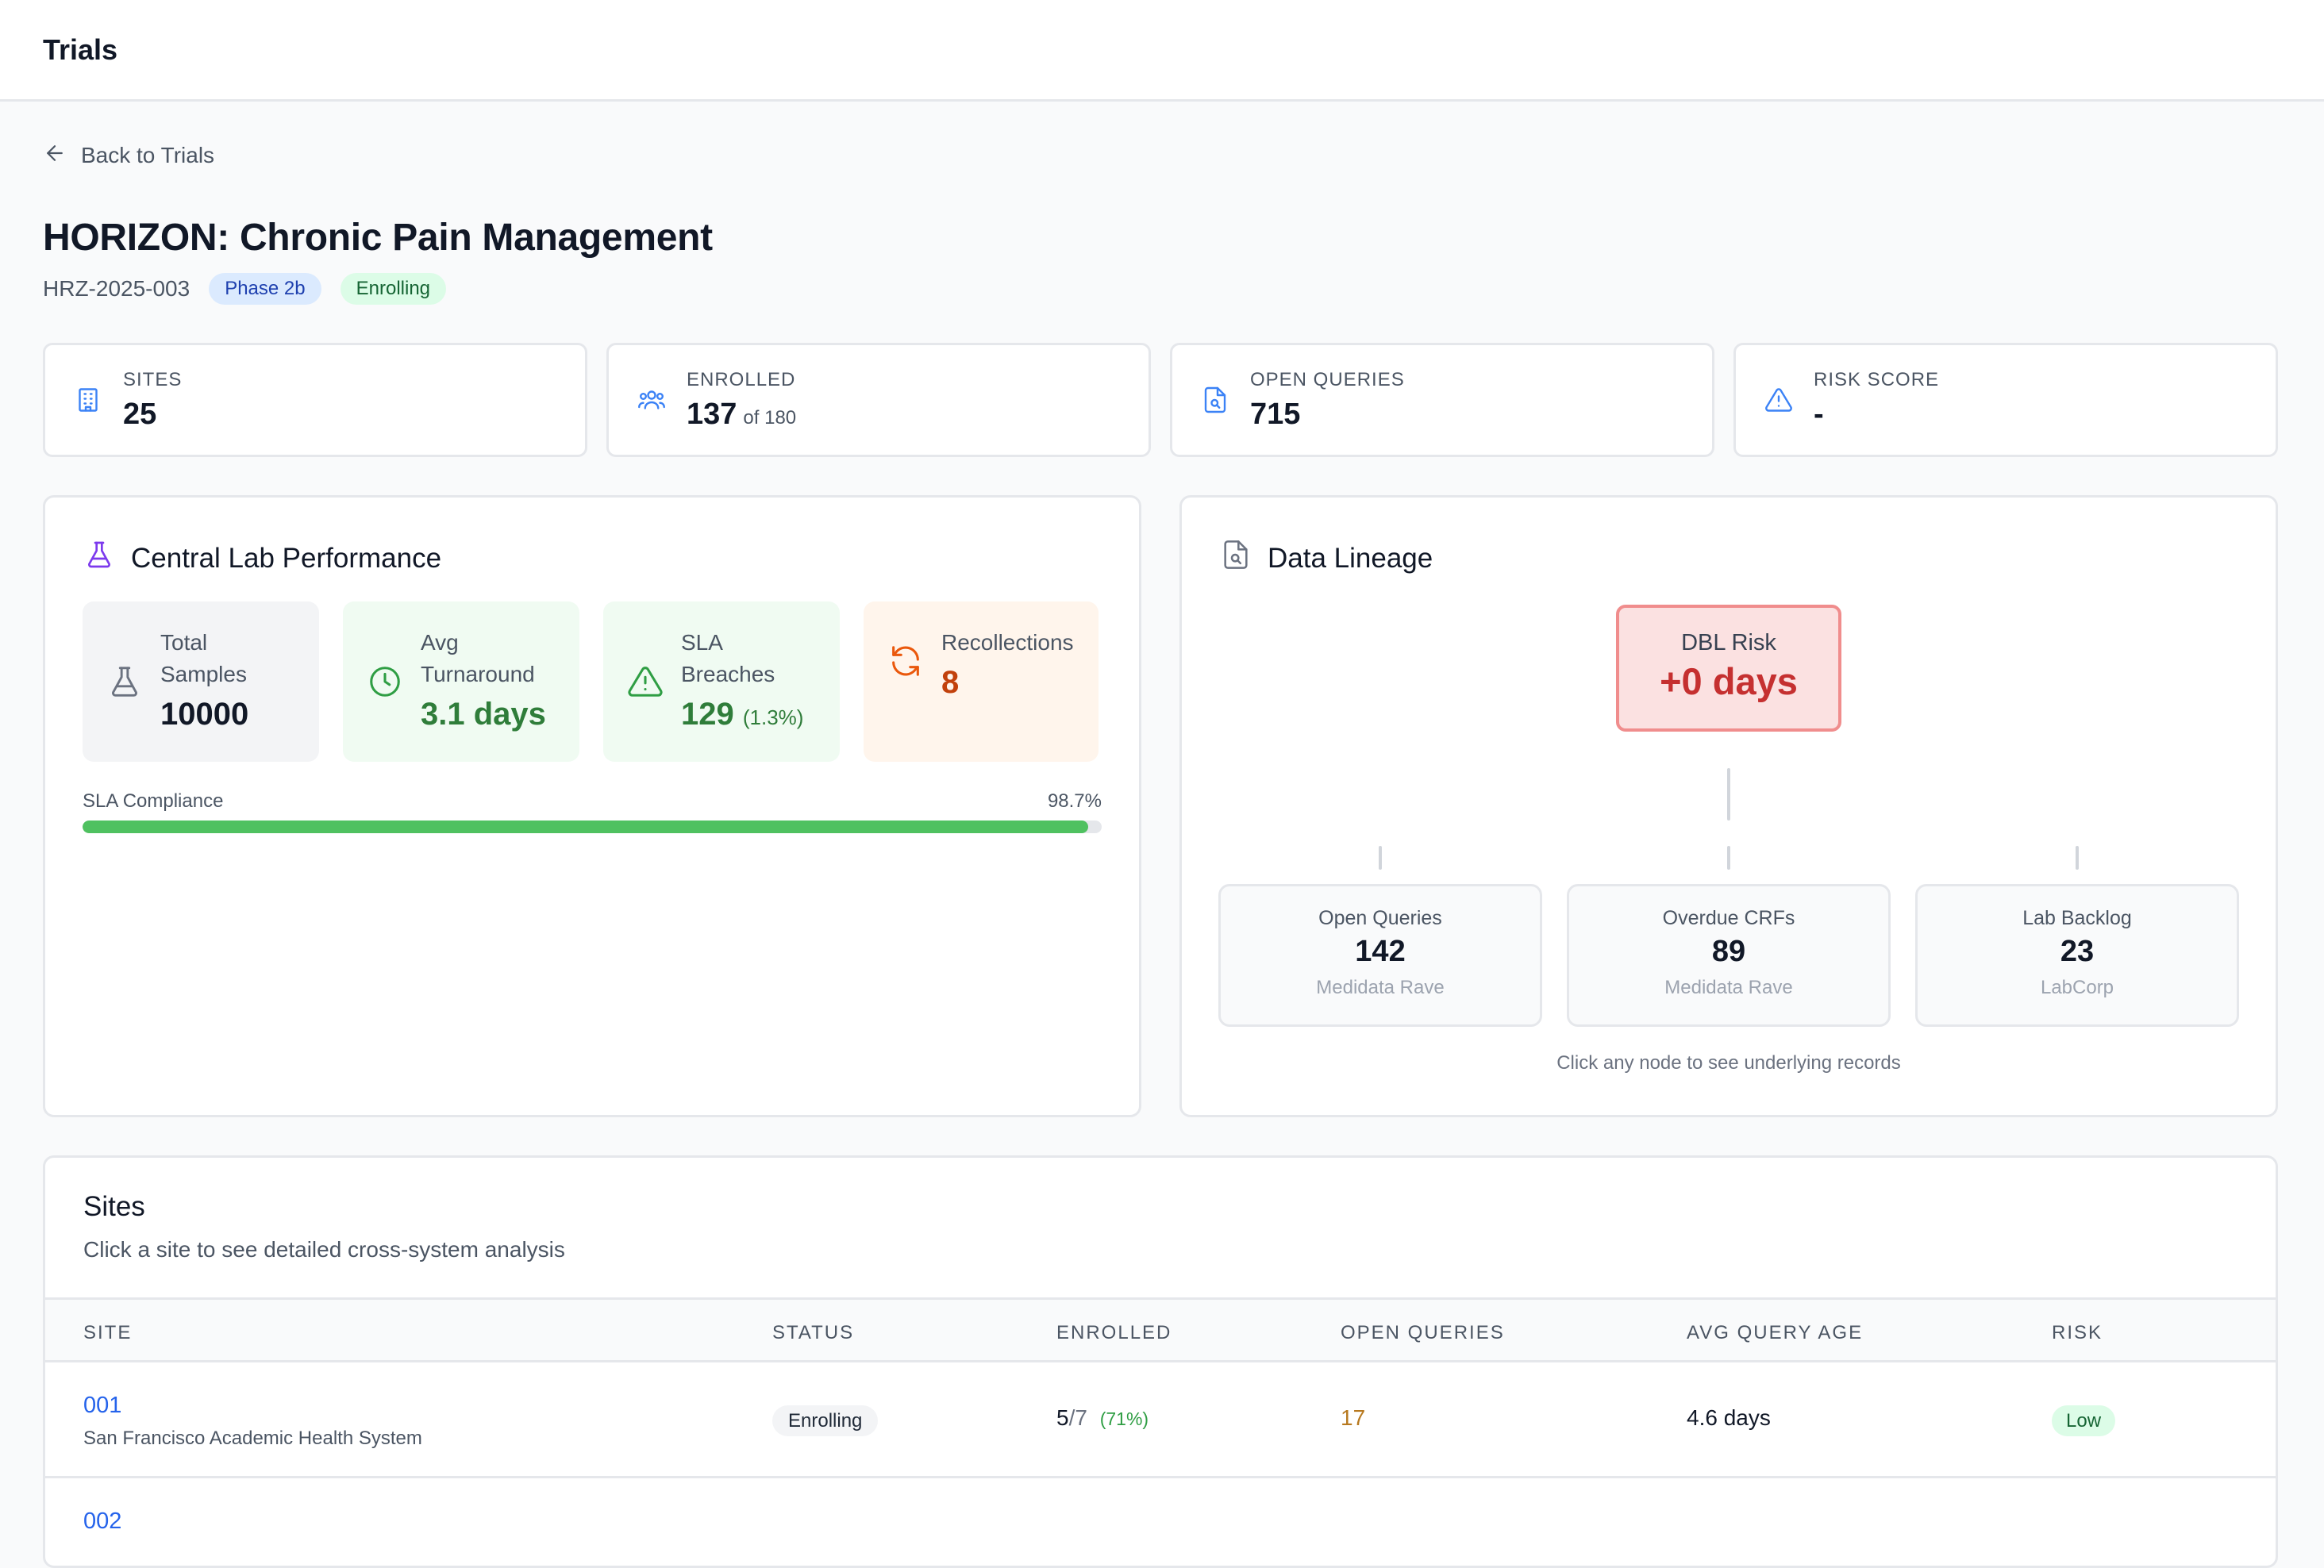 The image size is (2324, 1568). Describe the element at coordinates (1728, 642) in the screenshot. I see `dbl-risk-label: DBL Risk` at that location.